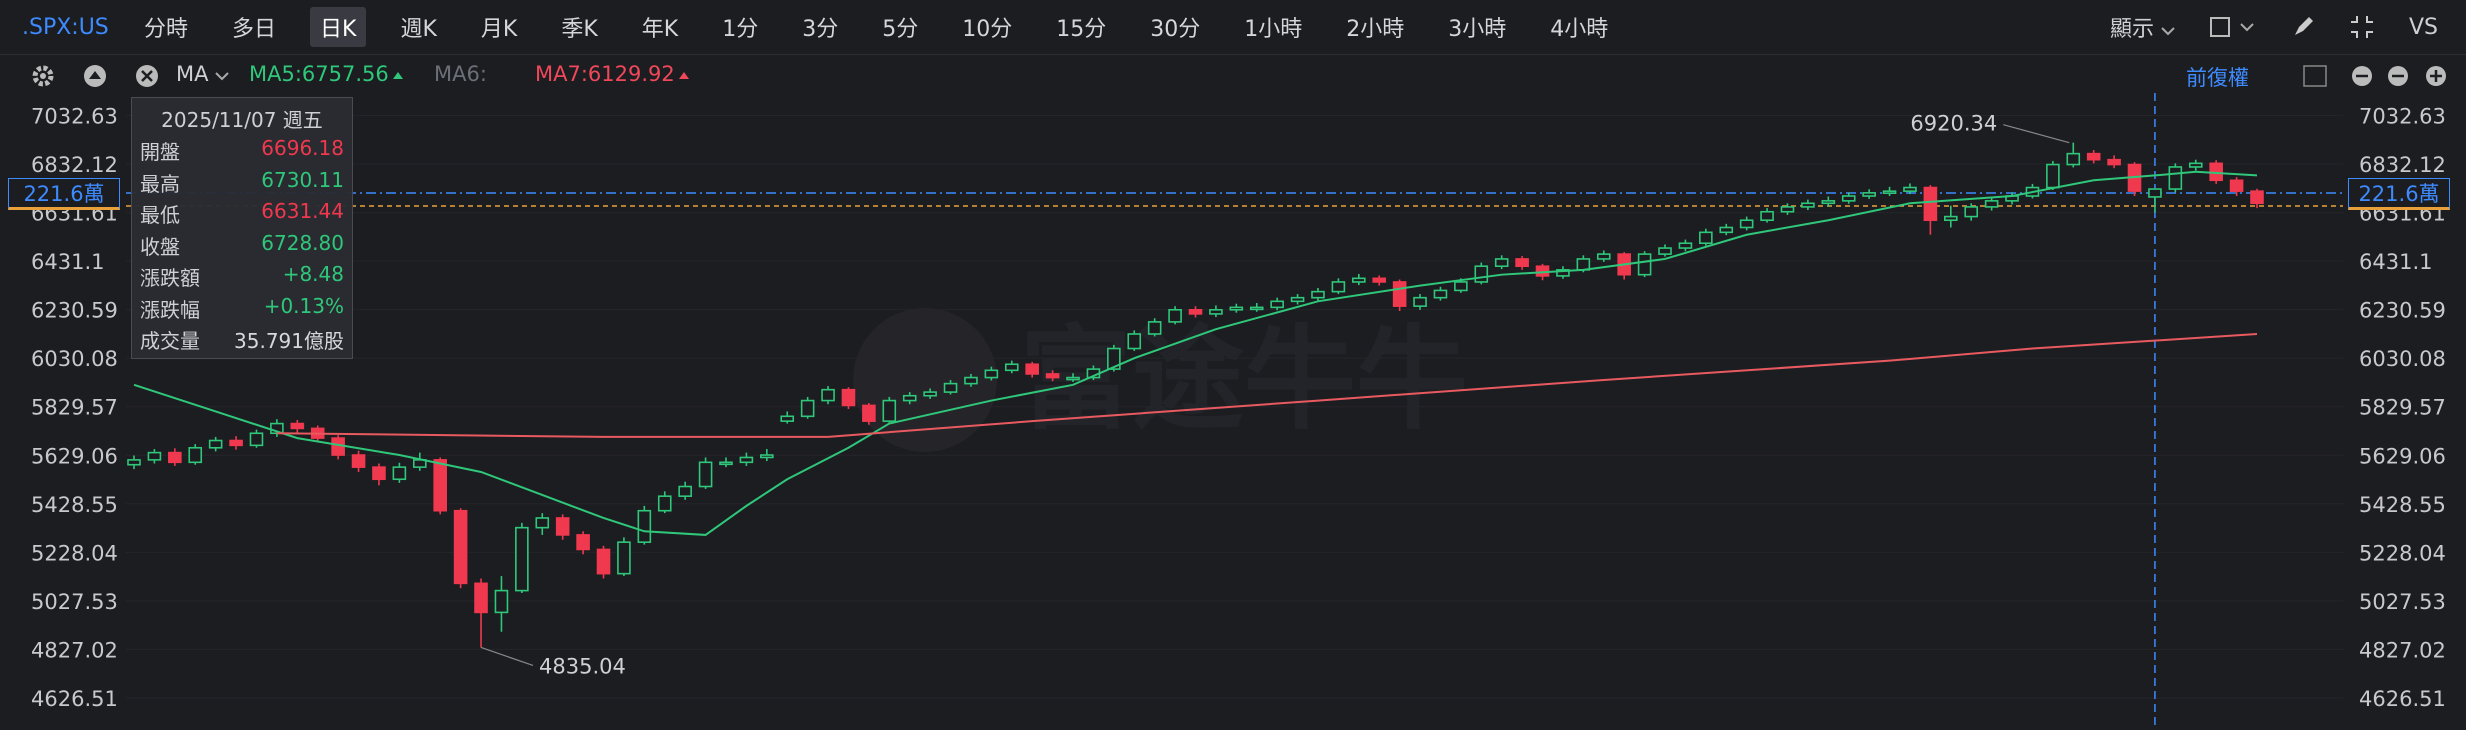  I want to click on period-tab: 多日, so click(254, 29).